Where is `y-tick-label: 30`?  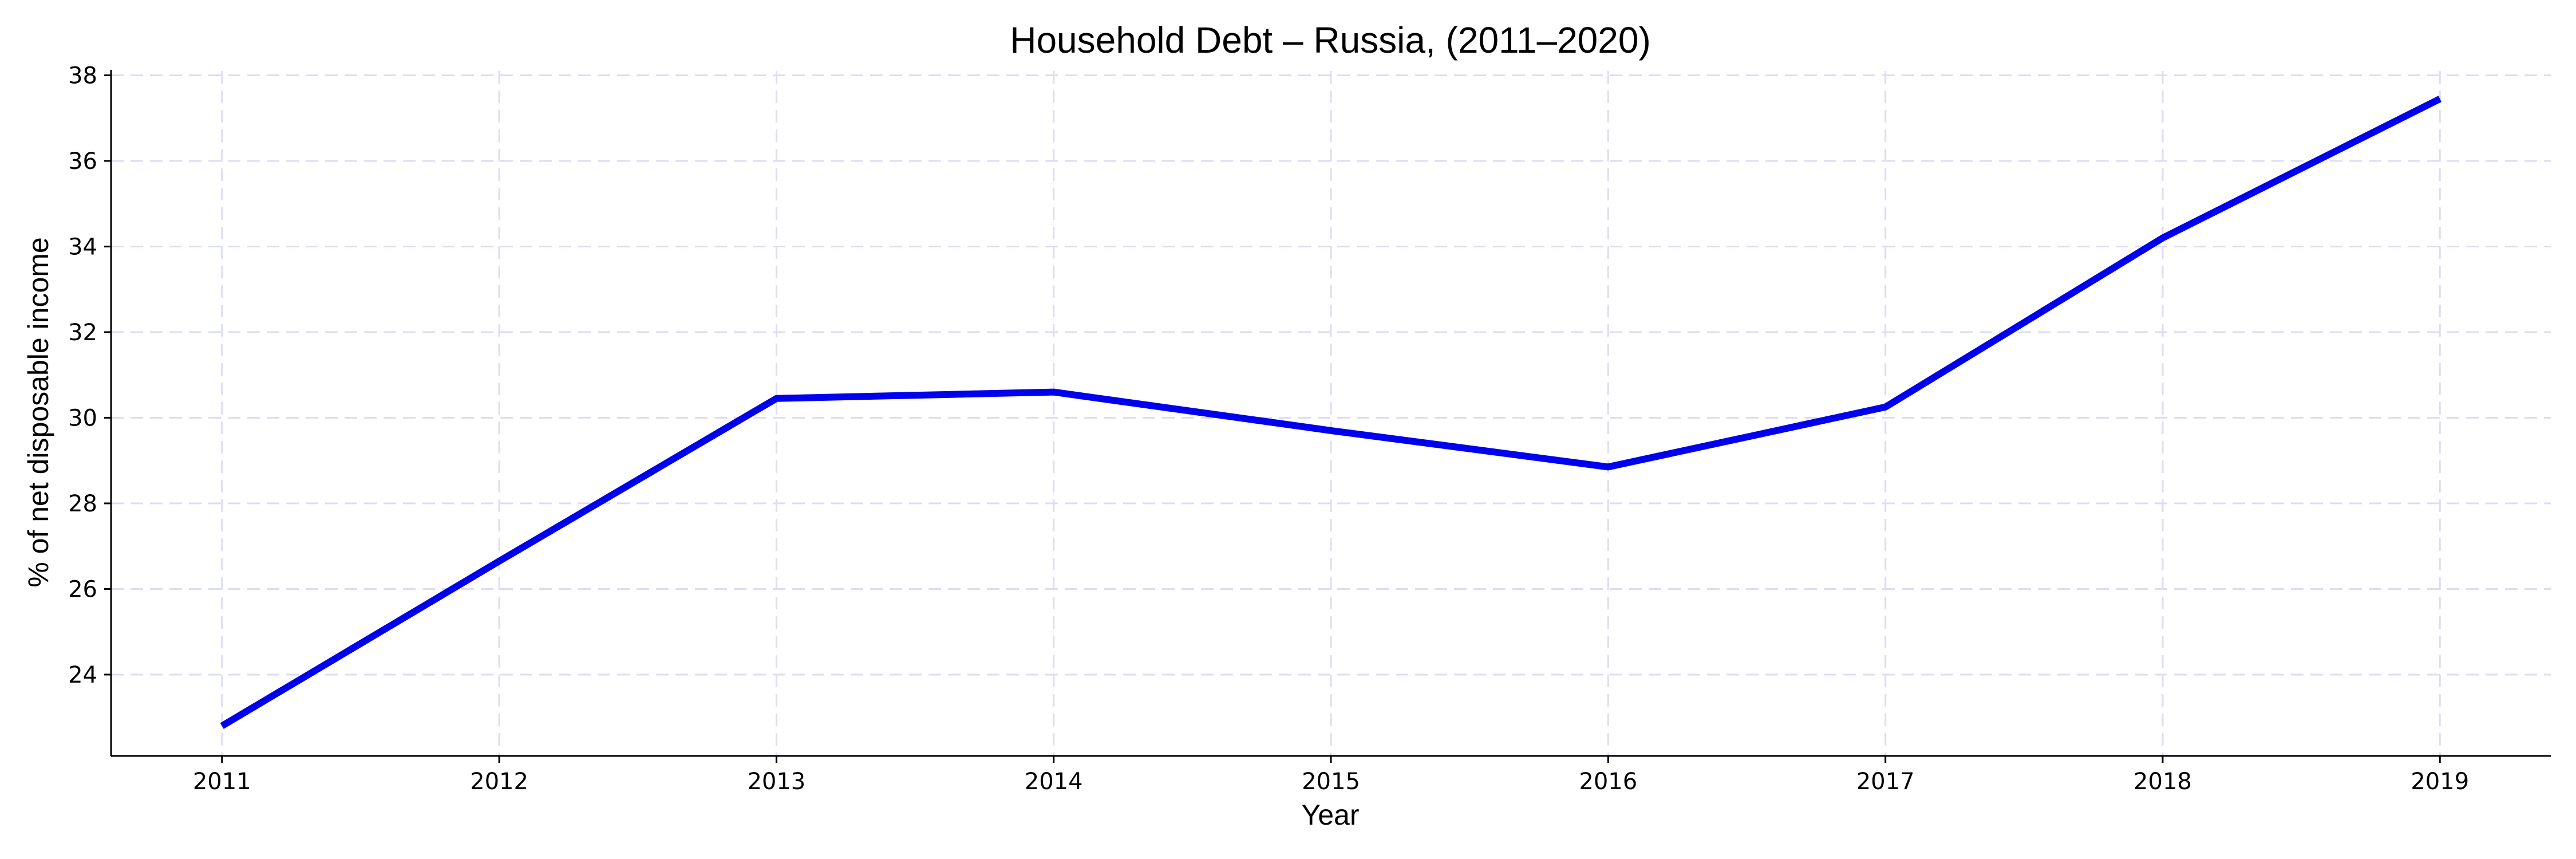
y-tick-label: 30 is located at coordinates (82, 418).